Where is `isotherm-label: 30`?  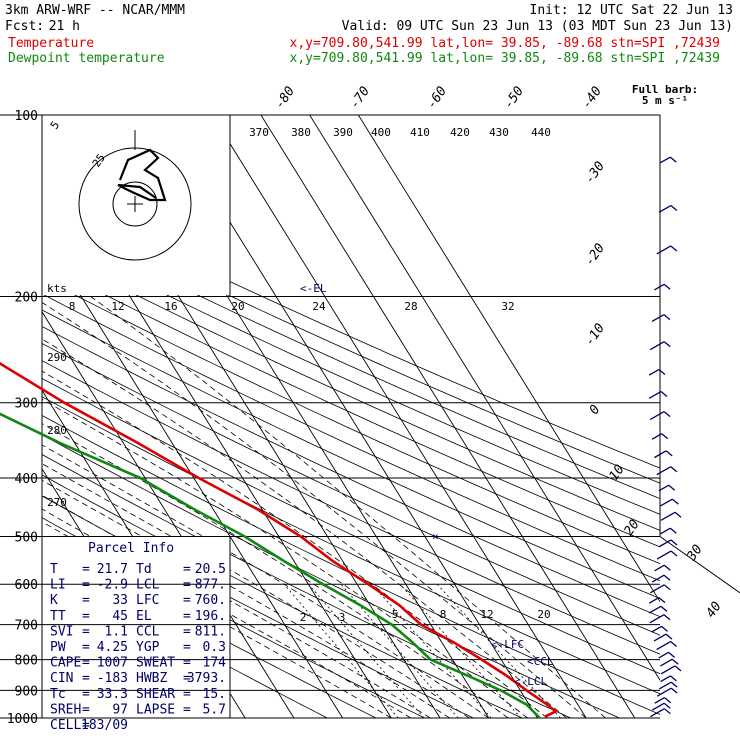
isotherm-label: 30 is located at coordinates (695, 553).